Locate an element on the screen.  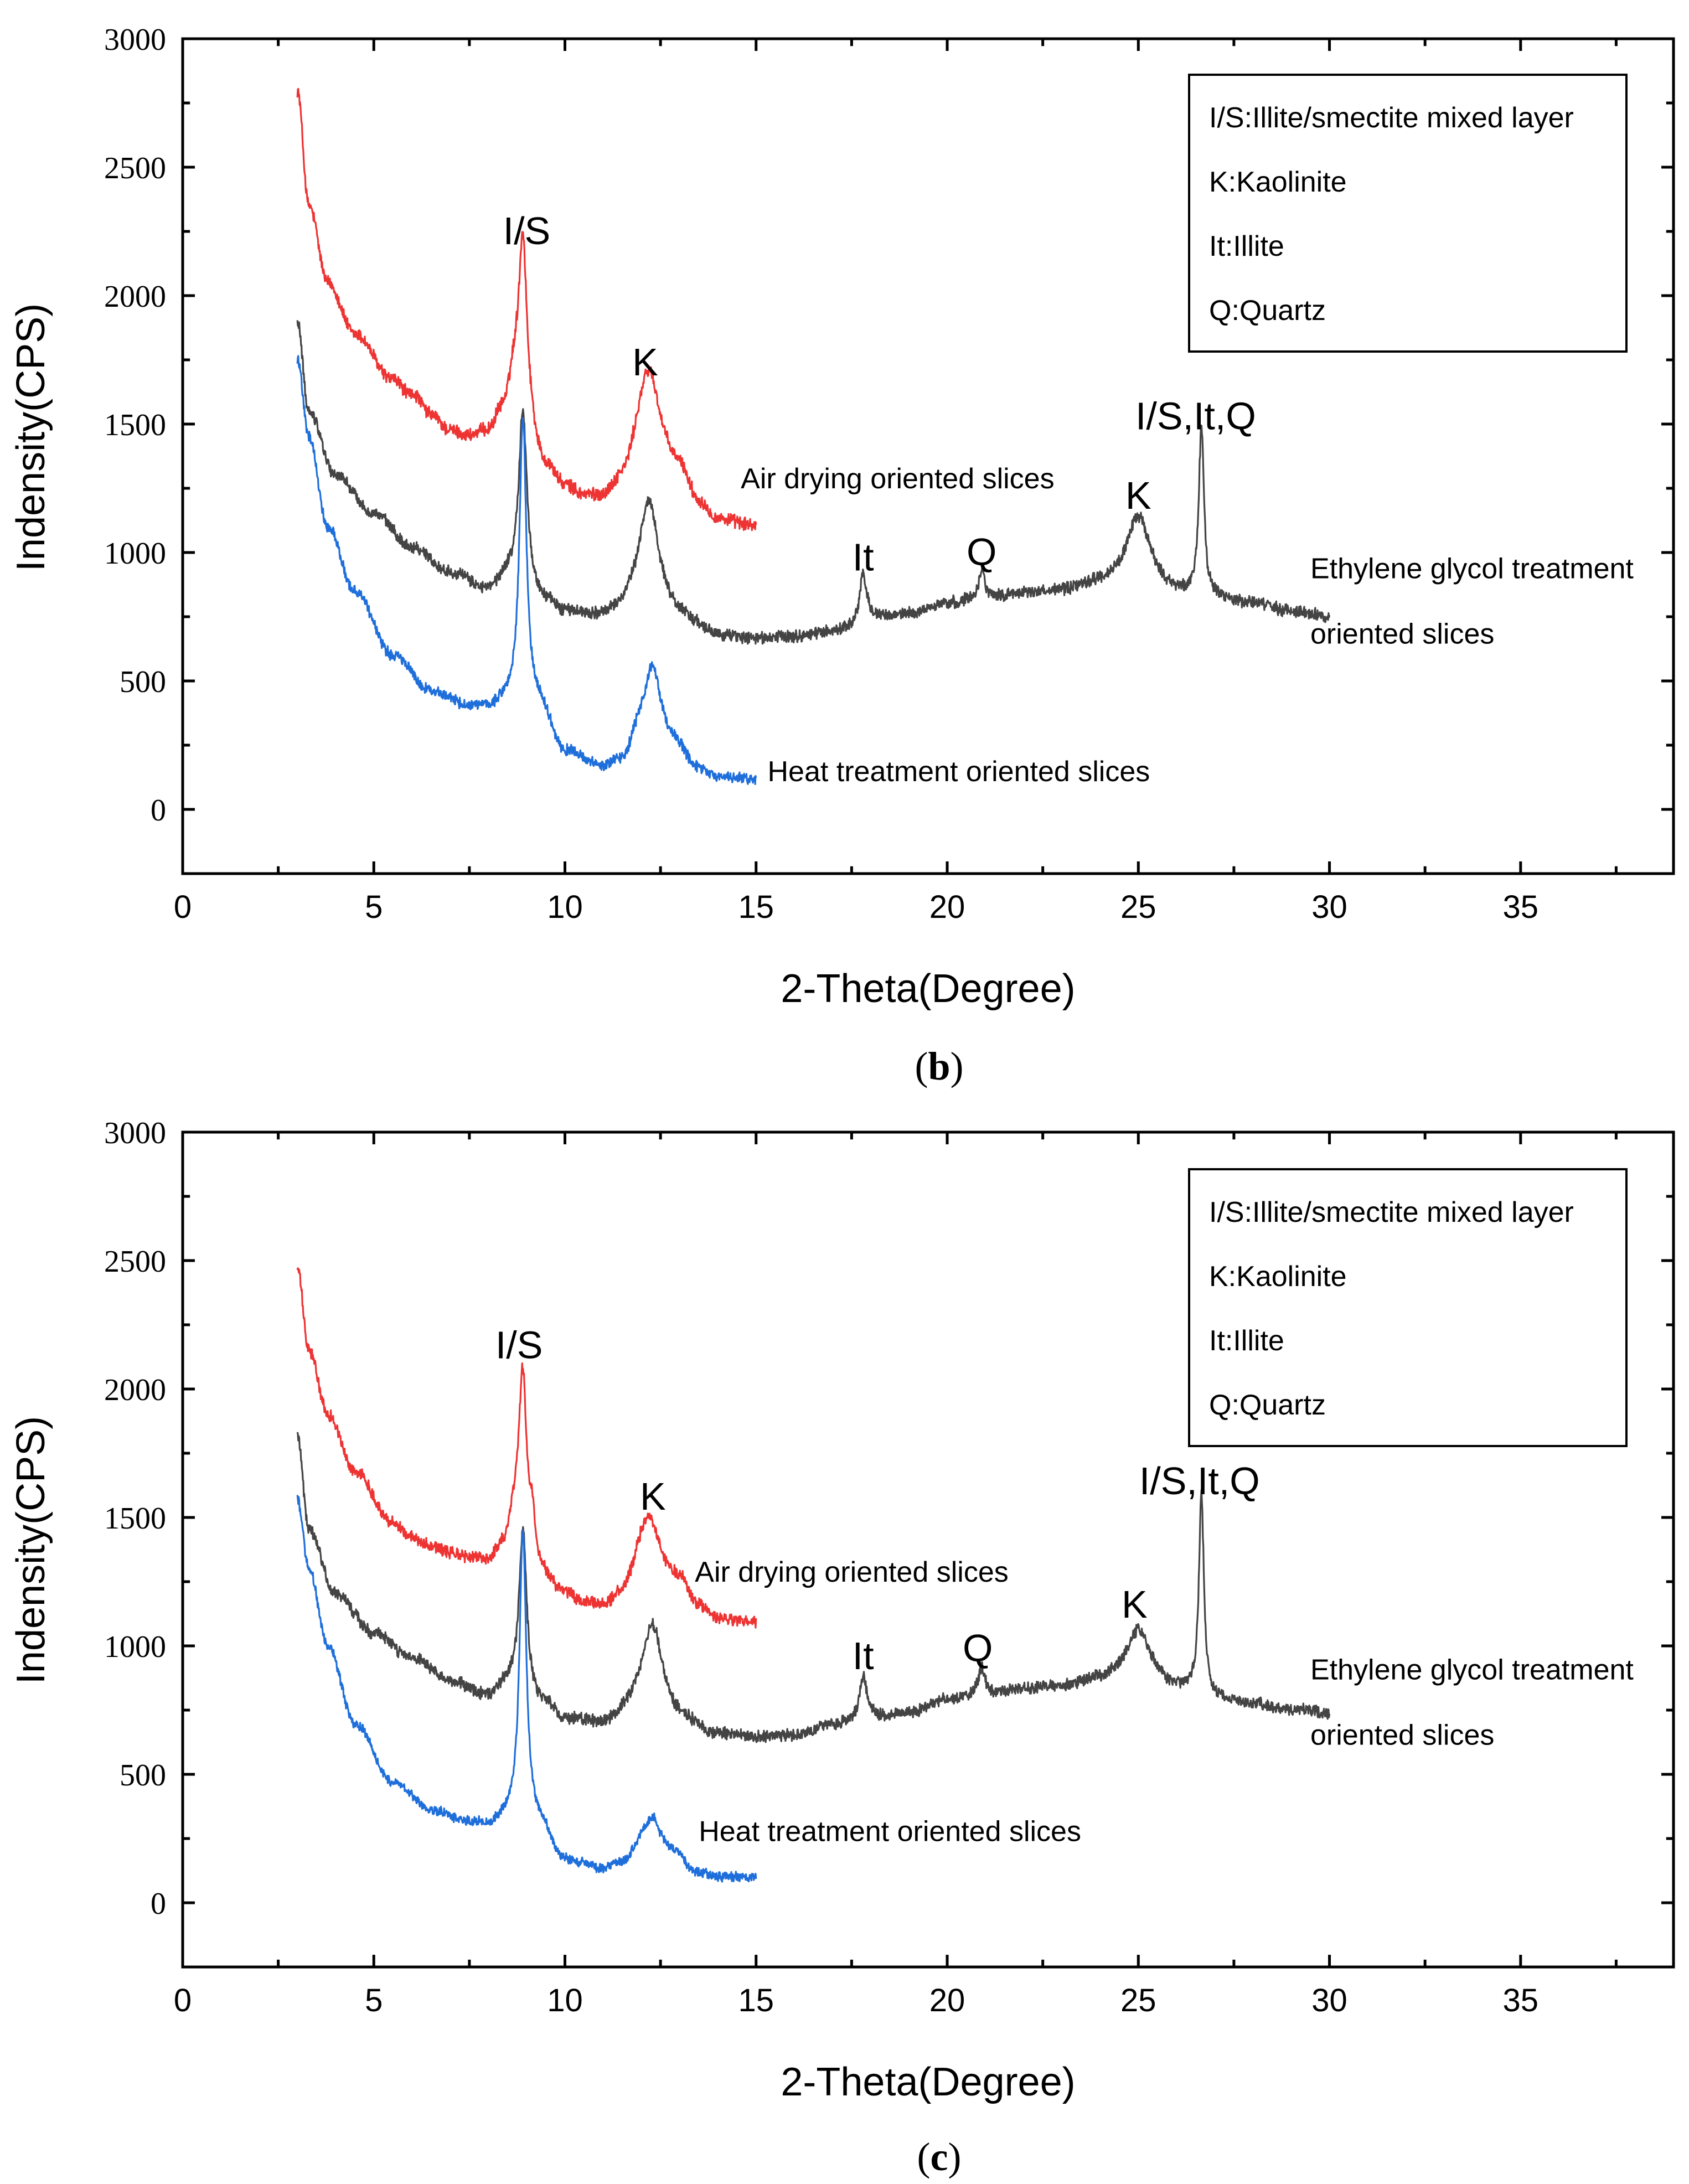
panel-label: (b) is located at coordinates (939, 1066).